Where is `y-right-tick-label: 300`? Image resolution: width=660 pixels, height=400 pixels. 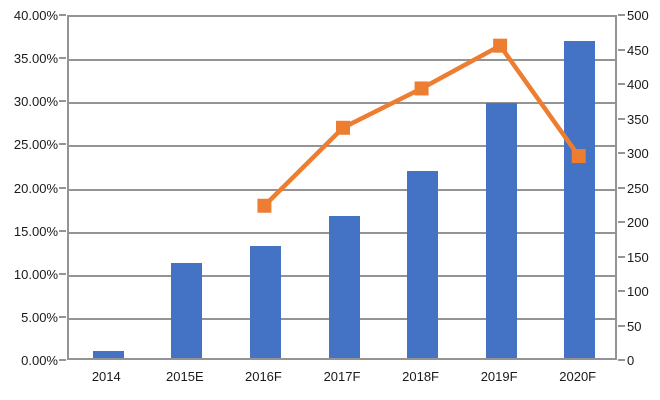
y-right-tick-label: 300 is located at coordinates (638, 153).